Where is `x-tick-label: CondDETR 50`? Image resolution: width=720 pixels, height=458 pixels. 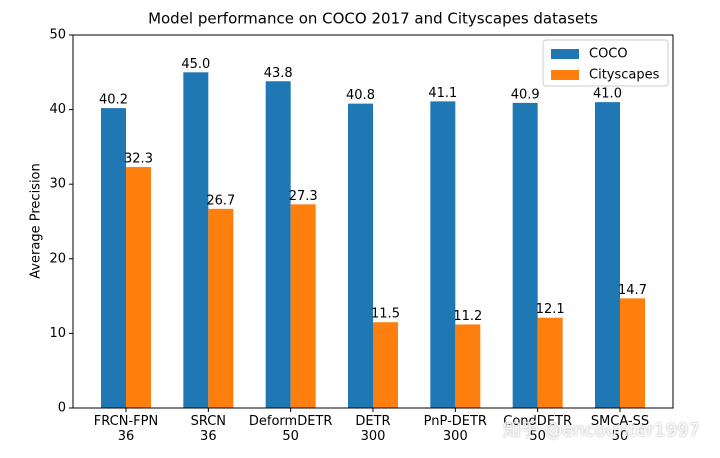 x-tick-label: CondDETR 50 is located at coordinates (538, 429).